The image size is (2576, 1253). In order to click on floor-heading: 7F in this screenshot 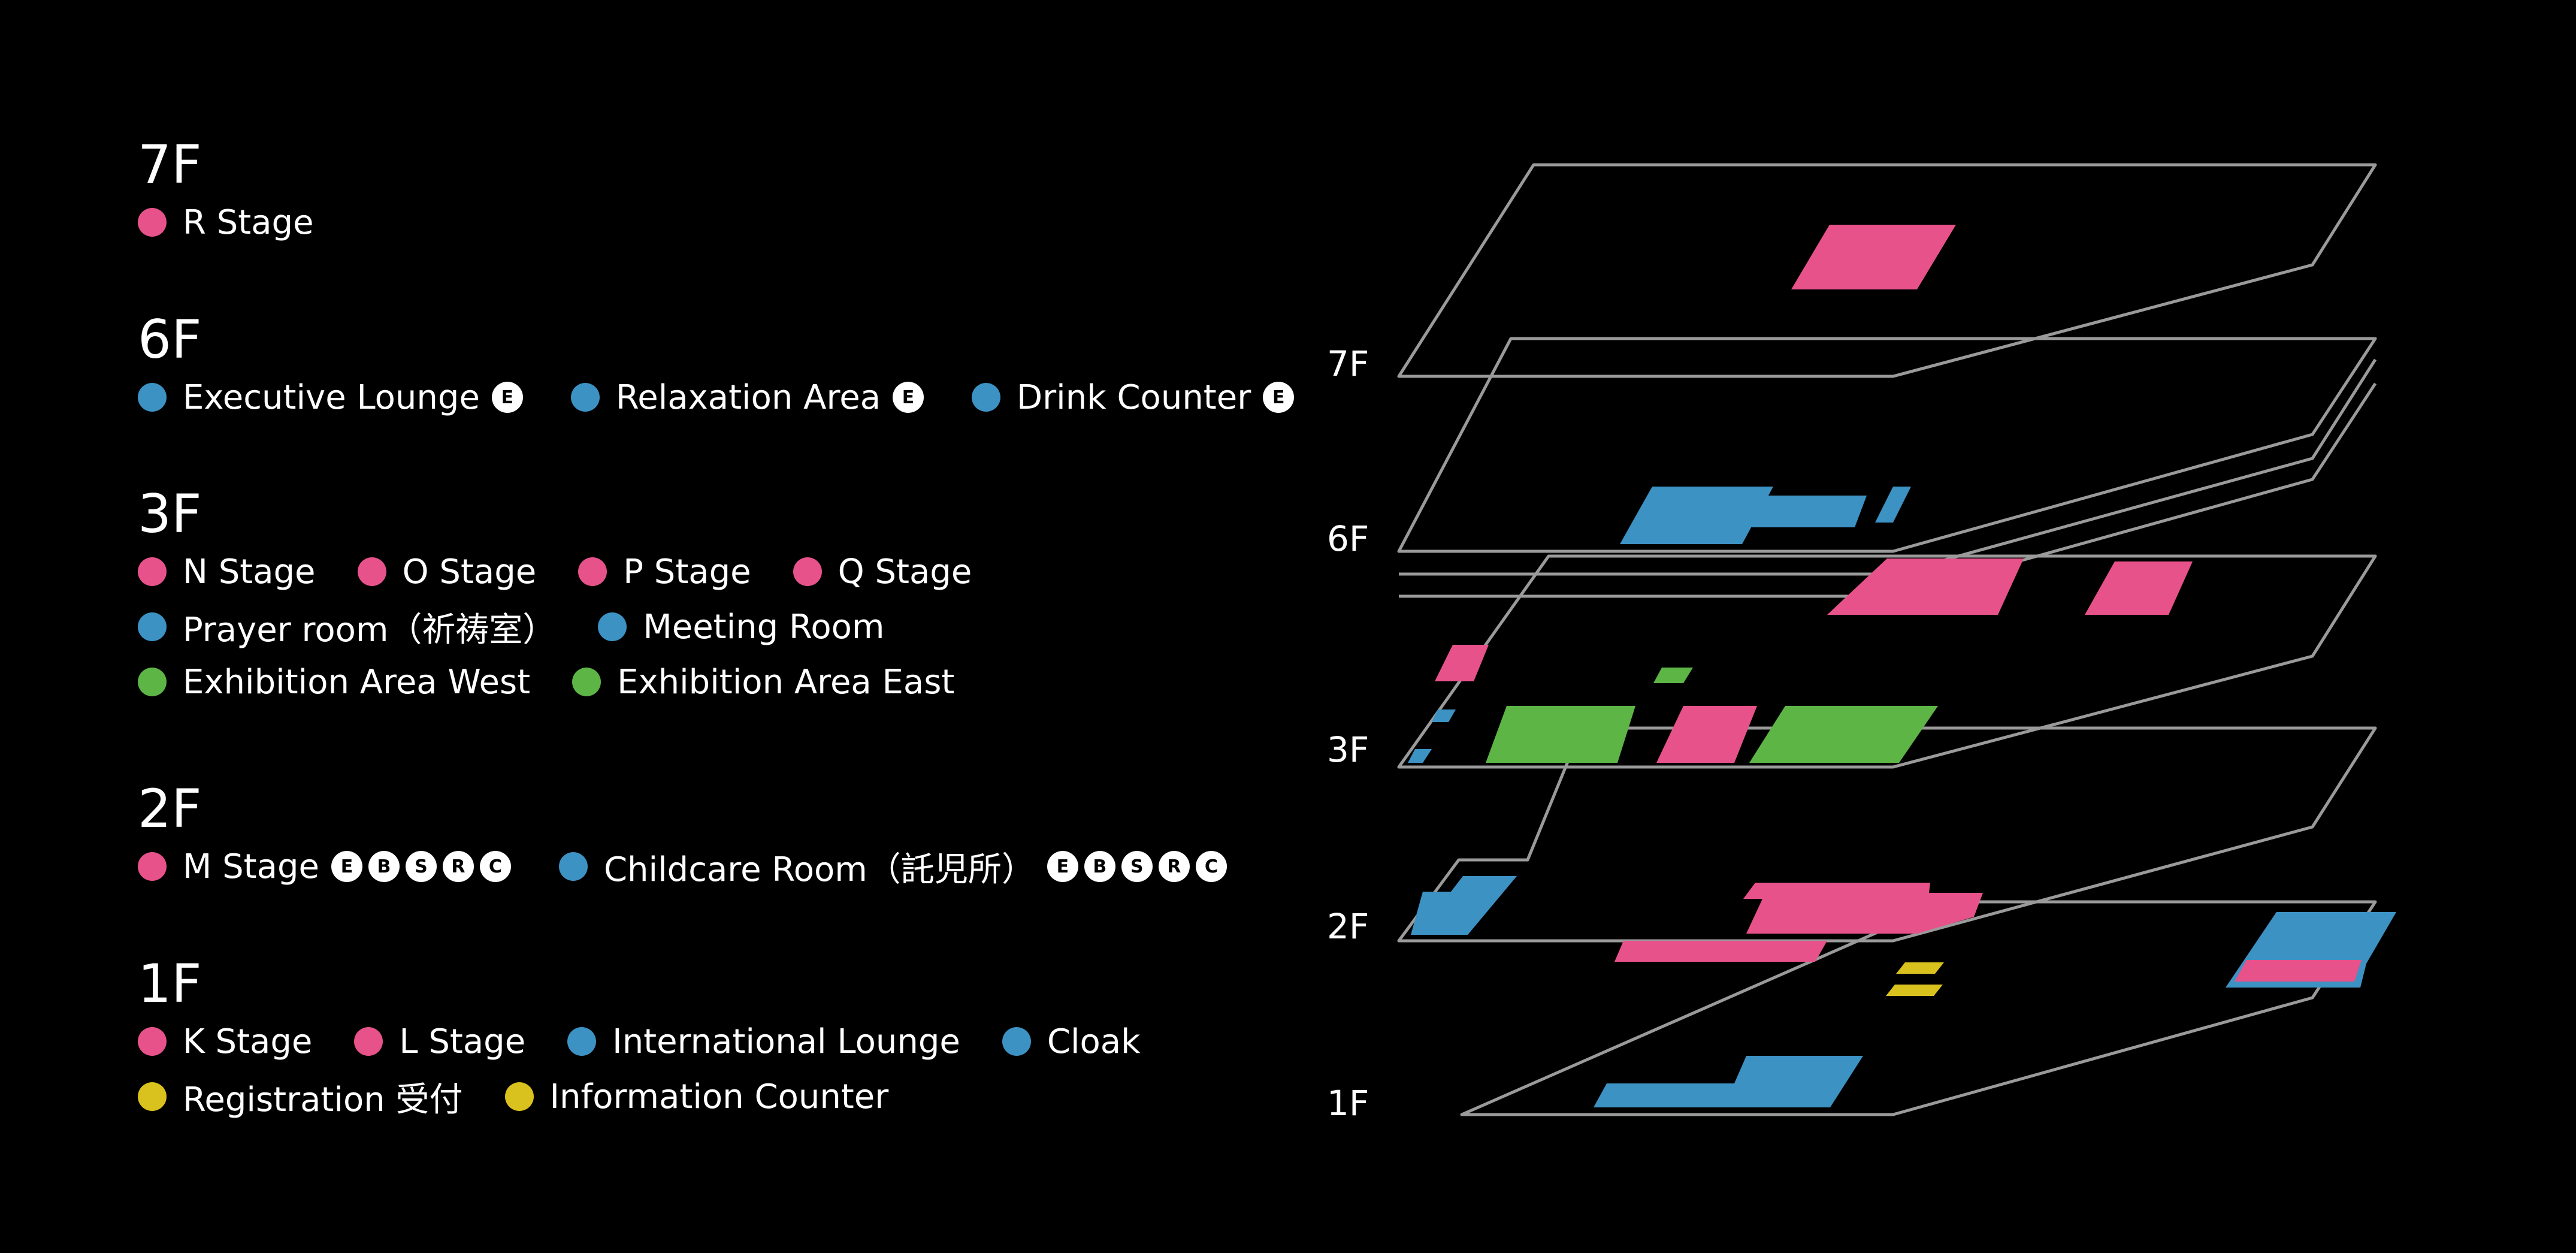, I will do `click(170, 164)`.